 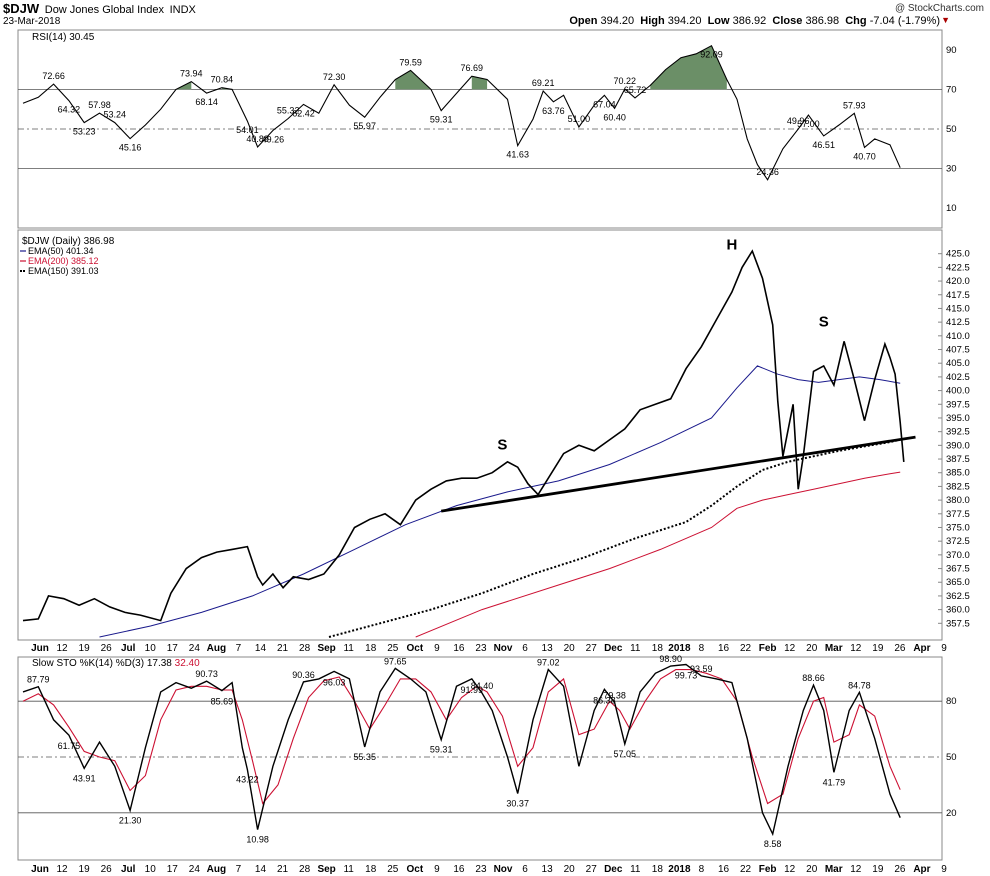 I want to click on rsi-value-label: 57.98, so click(x=99, y=105).